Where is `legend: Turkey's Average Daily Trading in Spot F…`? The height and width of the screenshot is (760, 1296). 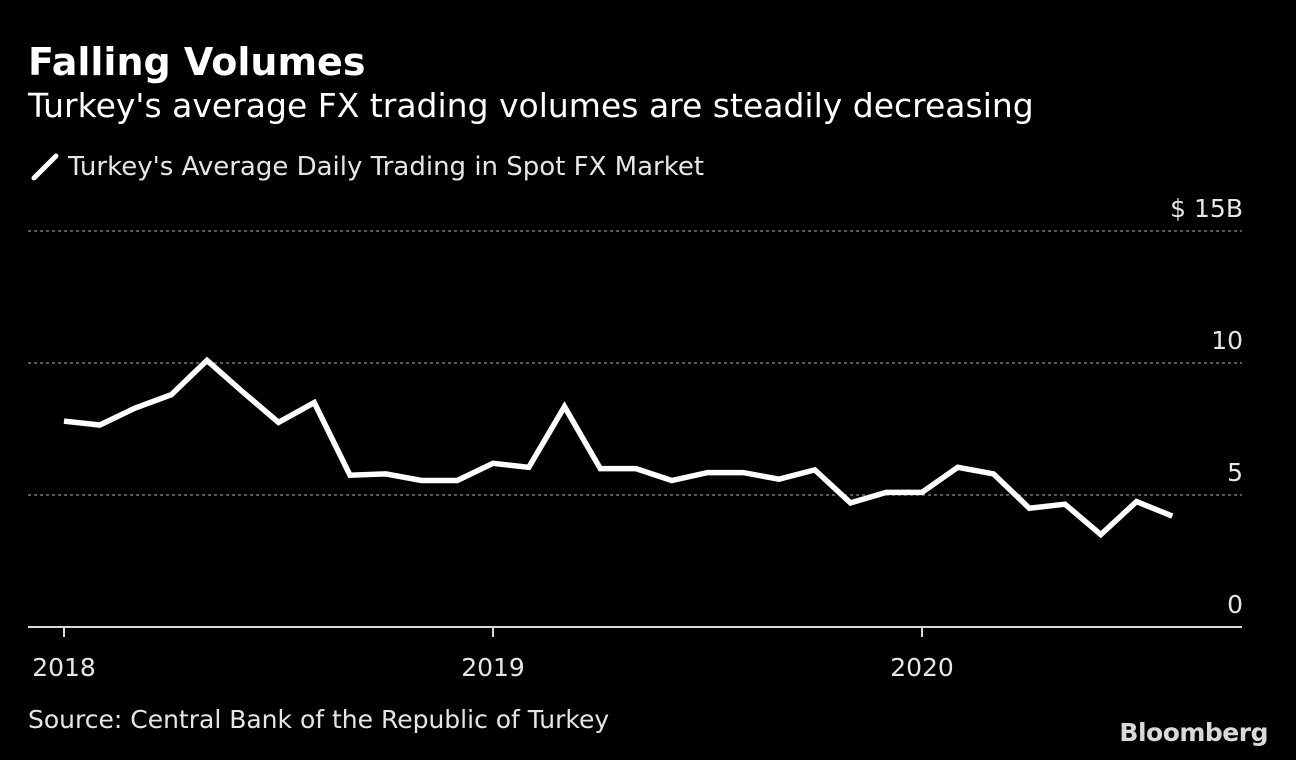 legend: Turkey's Average Daily Trading in Spot F… is located at coordinates (367, 167).